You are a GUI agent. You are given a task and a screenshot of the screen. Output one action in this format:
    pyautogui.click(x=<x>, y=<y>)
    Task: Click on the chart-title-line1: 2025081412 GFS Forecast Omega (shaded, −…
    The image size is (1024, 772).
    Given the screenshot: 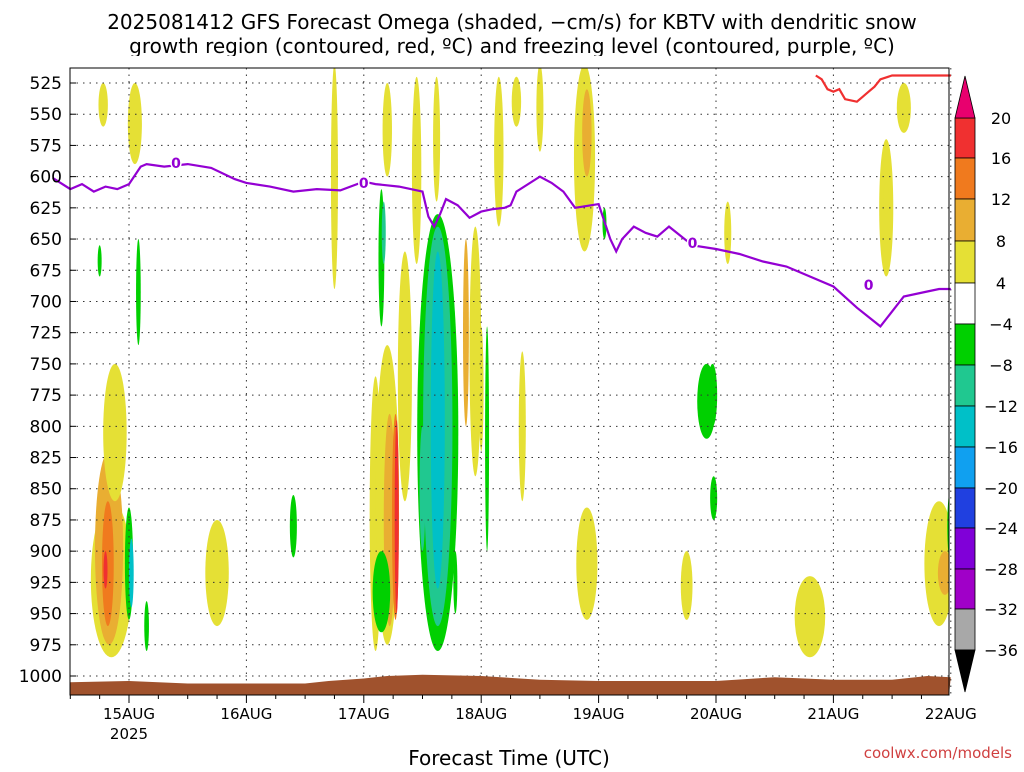 What is the action you would take?
    pyautogui.click(x=512, y=22)
    